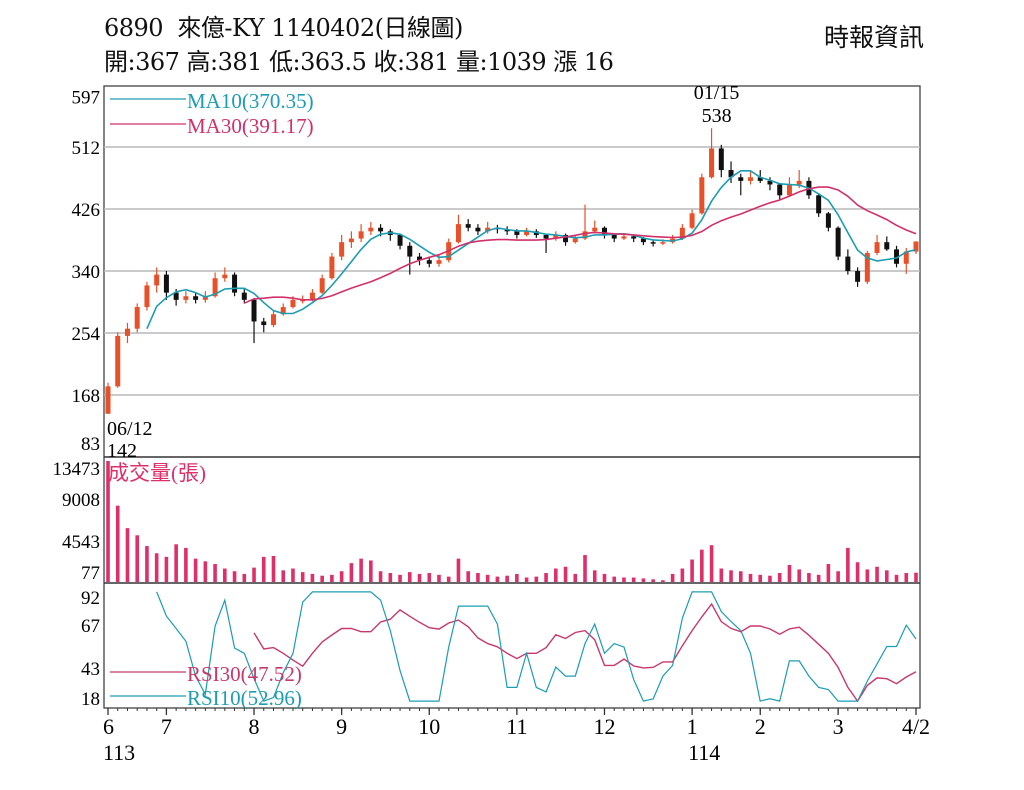  What do you see at coordinates (108, 726) in the screenshot?
I see `x-month-label: 6` at bounding box center [108, 726].